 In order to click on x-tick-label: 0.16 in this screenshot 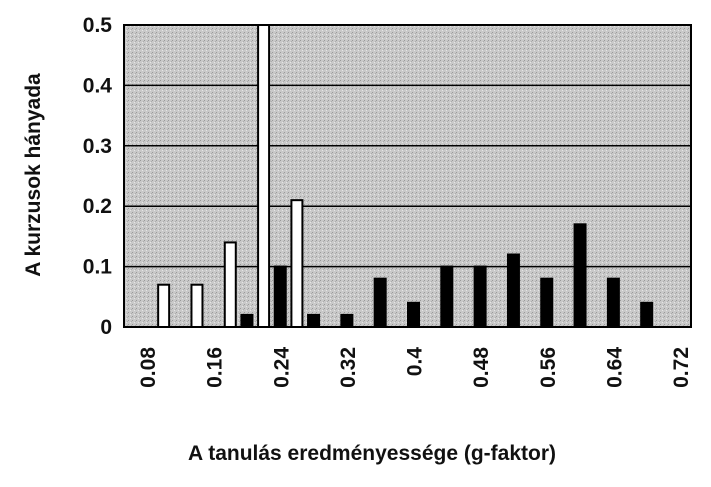, I will do `click(215, 367)`.